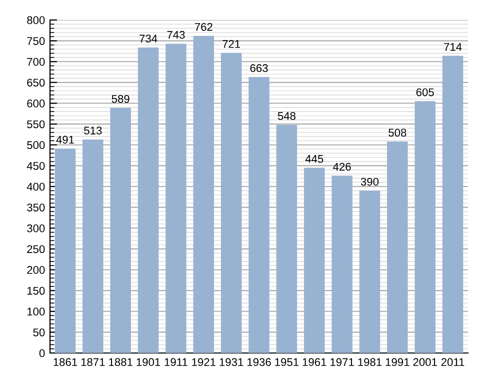  What do you see at coordinates (398, 362) in the screenshot?
I see `x-tick-label: 1991` at bounding box center [398, 362].